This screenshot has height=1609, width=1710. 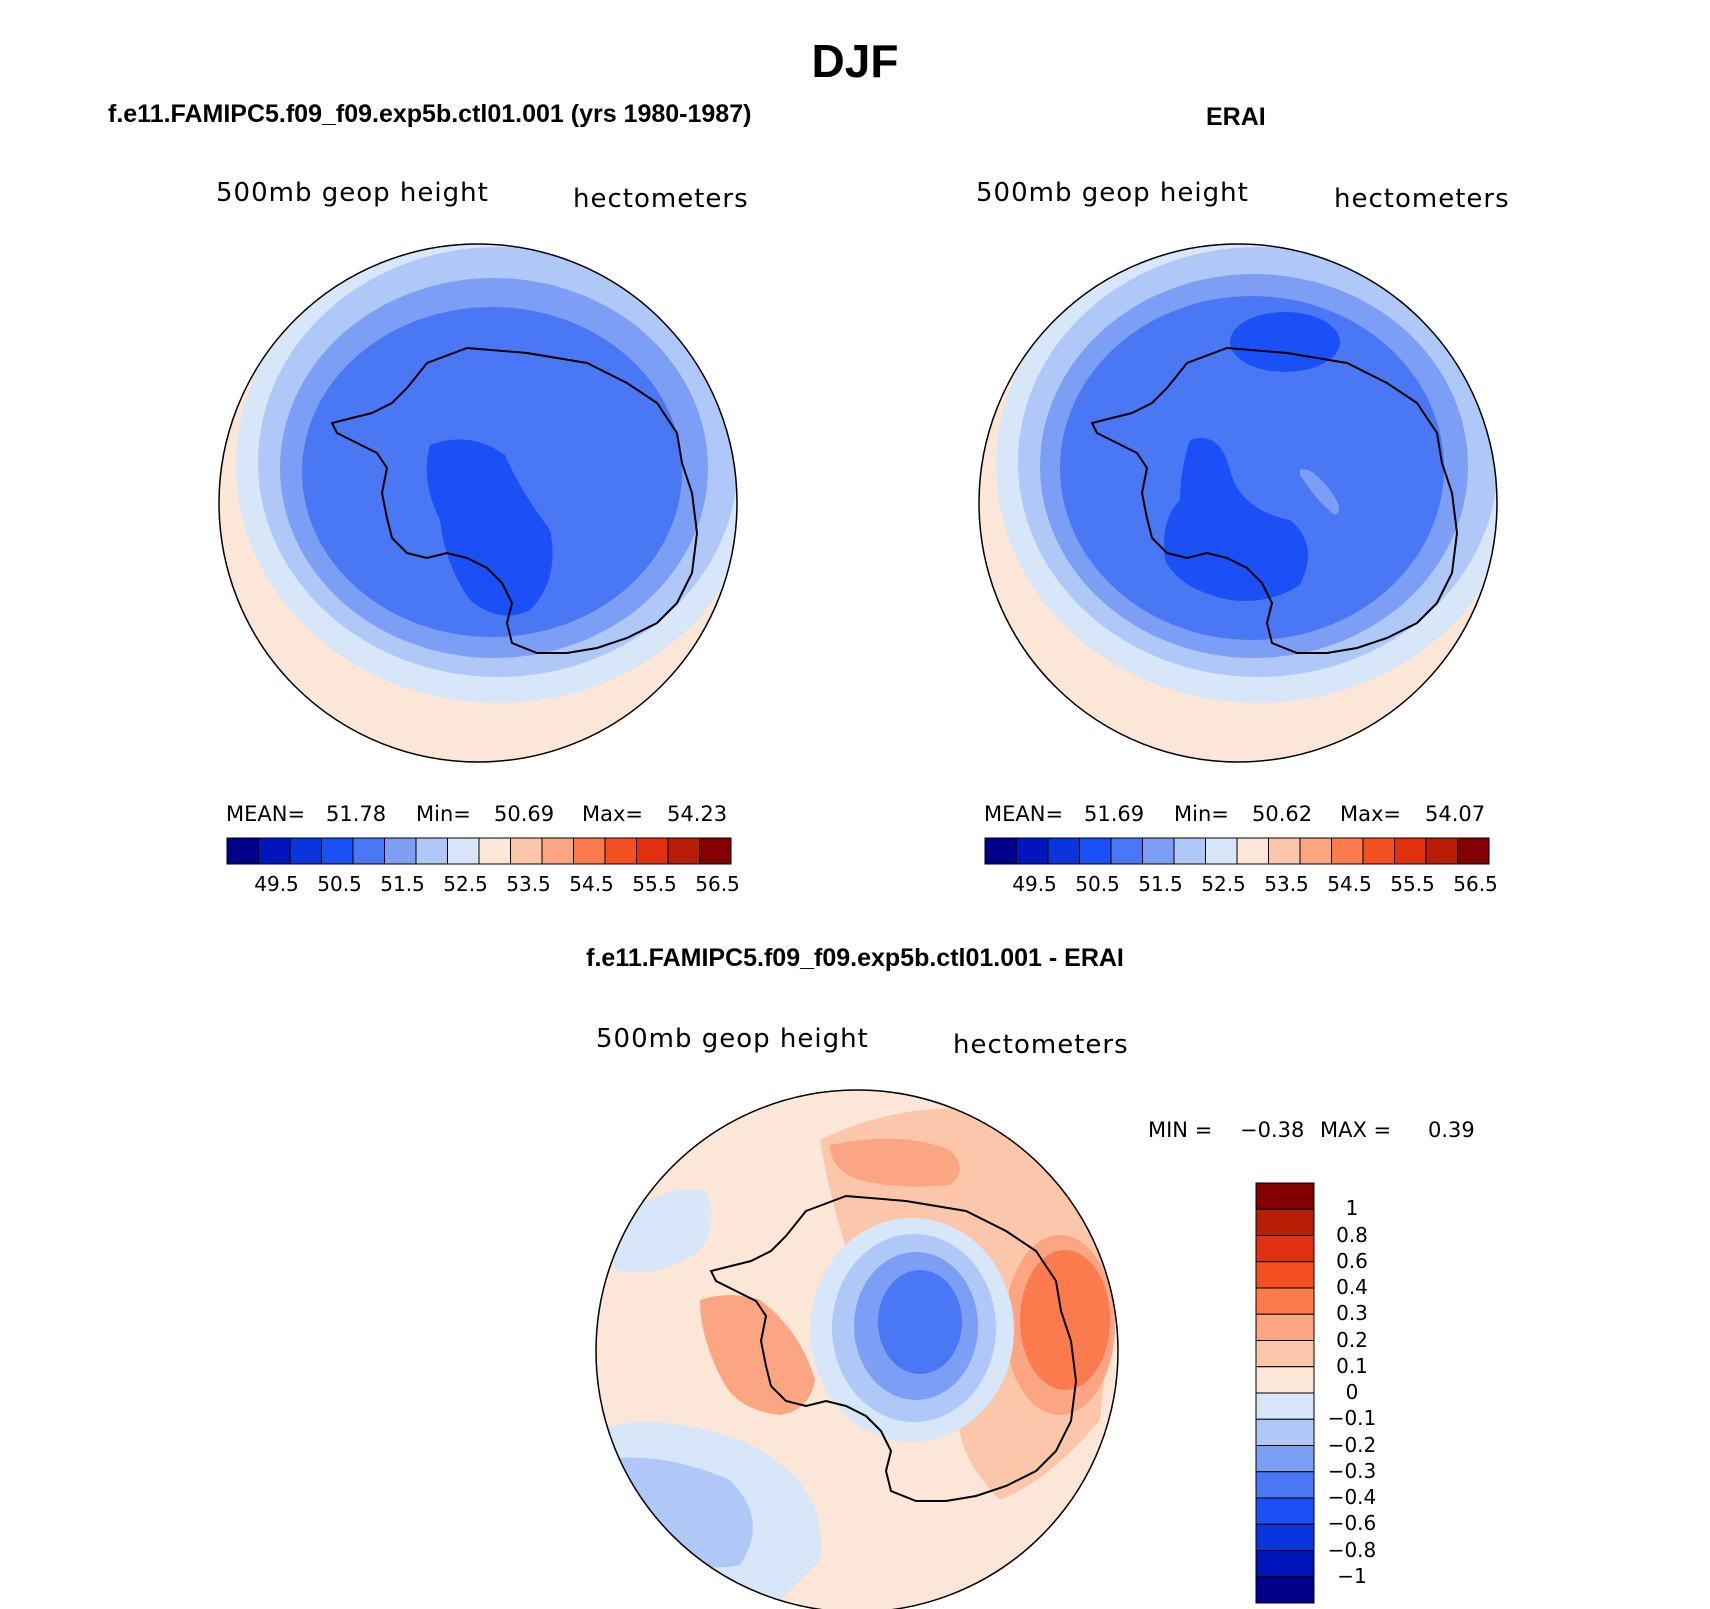 What do you see at coordinates (1455, 814) in the screenshot?
I see `panel-2-max-value: 54.07` at bounding box center [1455, 814].